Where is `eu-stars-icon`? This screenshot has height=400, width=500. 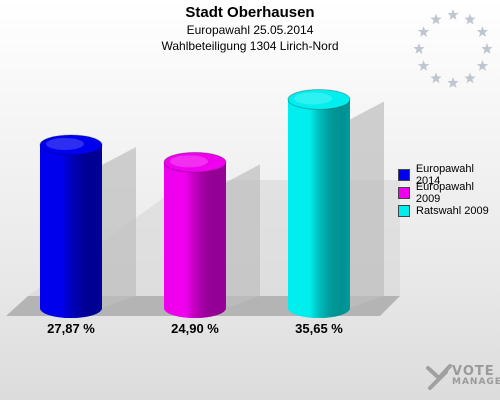 eu-stars-icon is located at coordinates (453, 48).